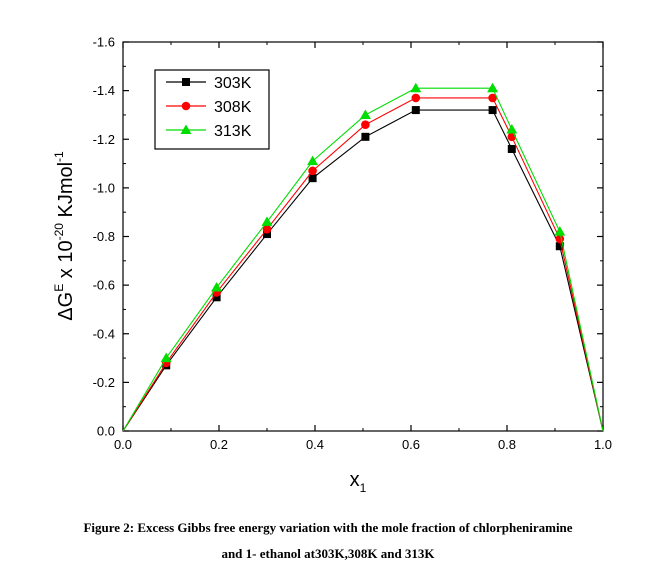 The image size is (656, 571). What do you see at coordinates (233, 83) in the screenshot?
I see `legend-label-303k: 303K` at bounding box center [233, 83].